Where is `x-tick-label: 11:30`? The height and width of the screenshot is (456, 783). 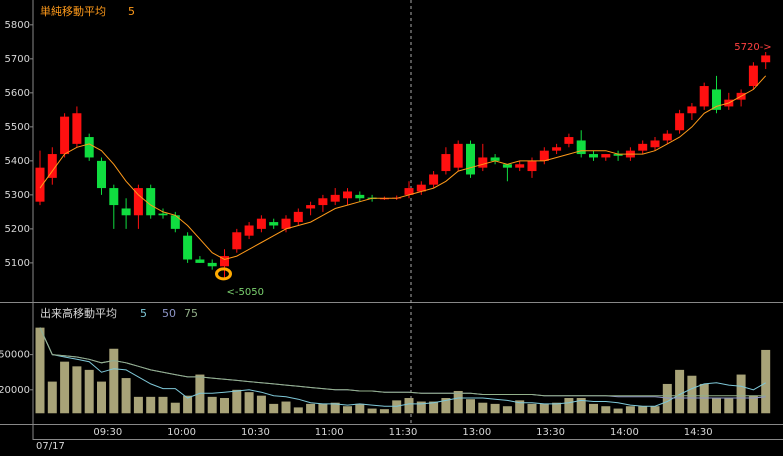
x-tick-label: 11:30 is located at coordinates (403, 432).